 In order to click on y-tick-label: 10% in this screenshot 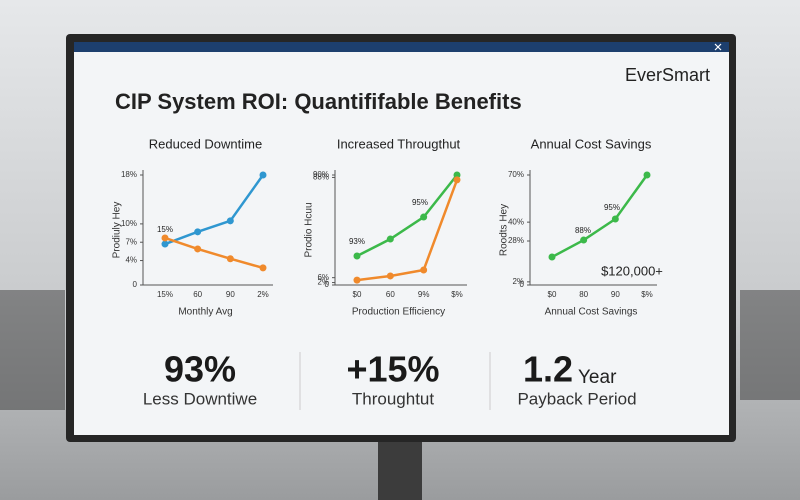, I will do `click(129, 223)`.